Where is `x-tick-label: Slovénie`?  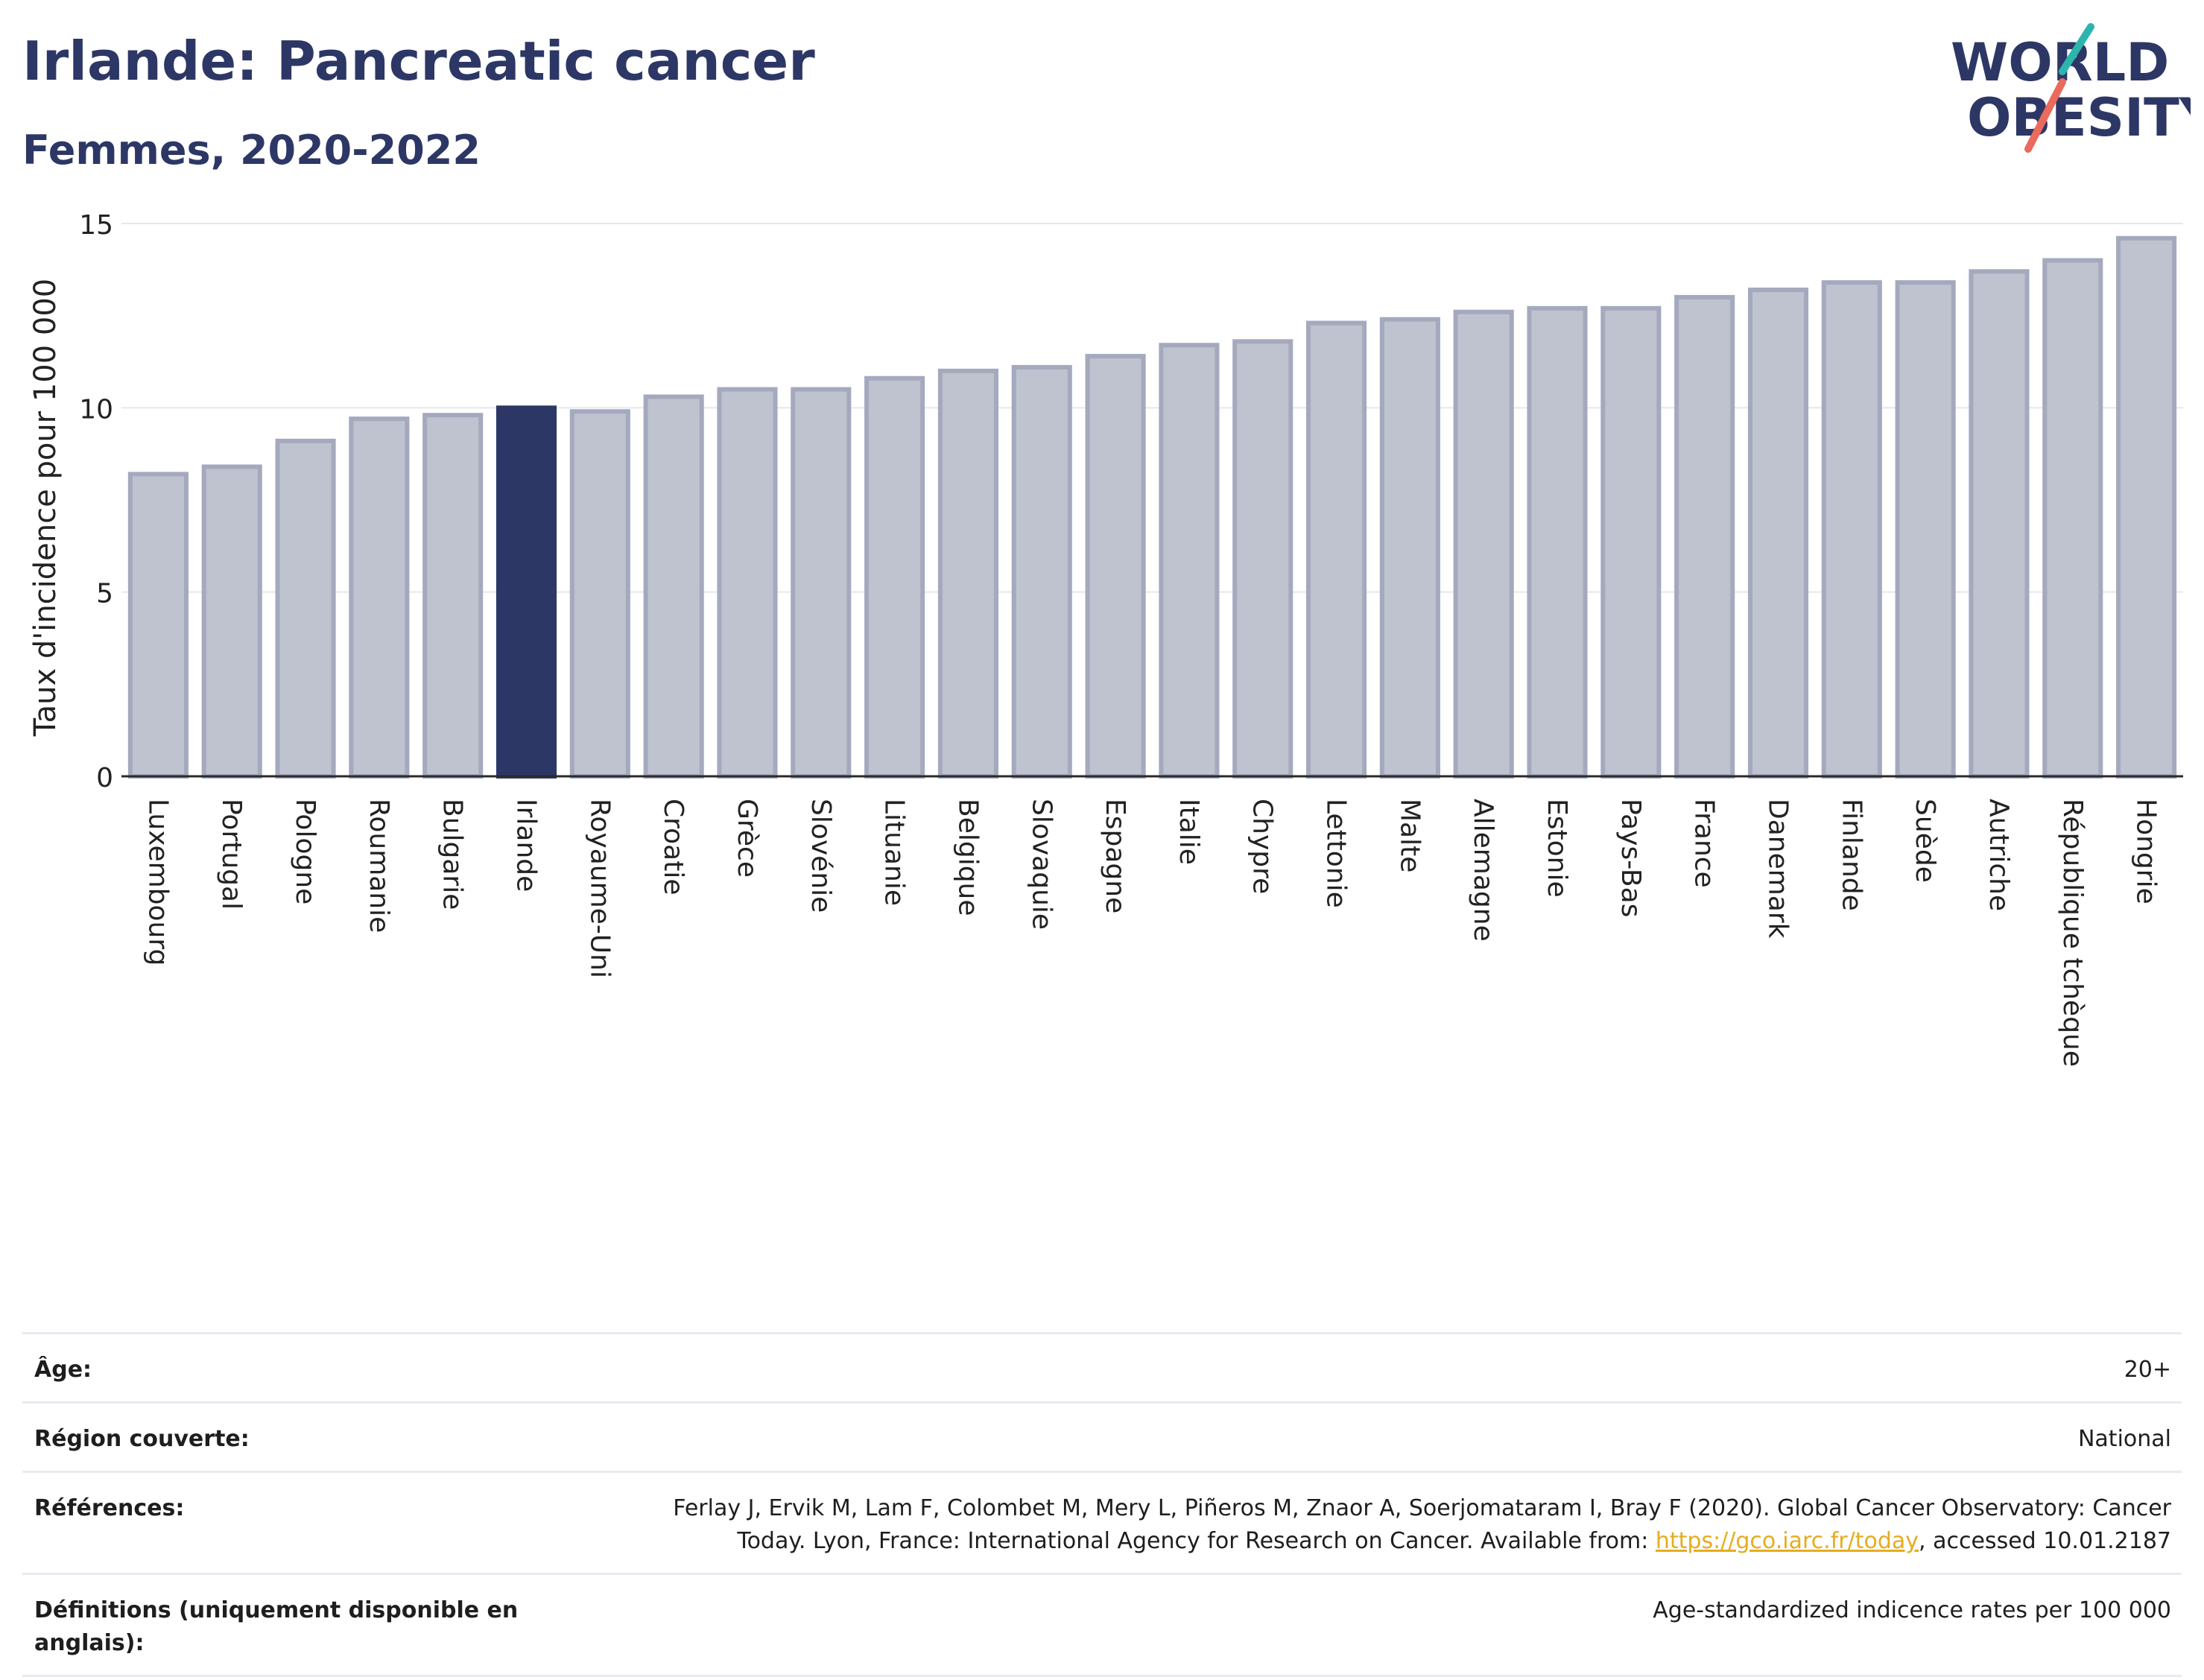 x-tick-label: Slovénie is located at coordinates (820, 856).